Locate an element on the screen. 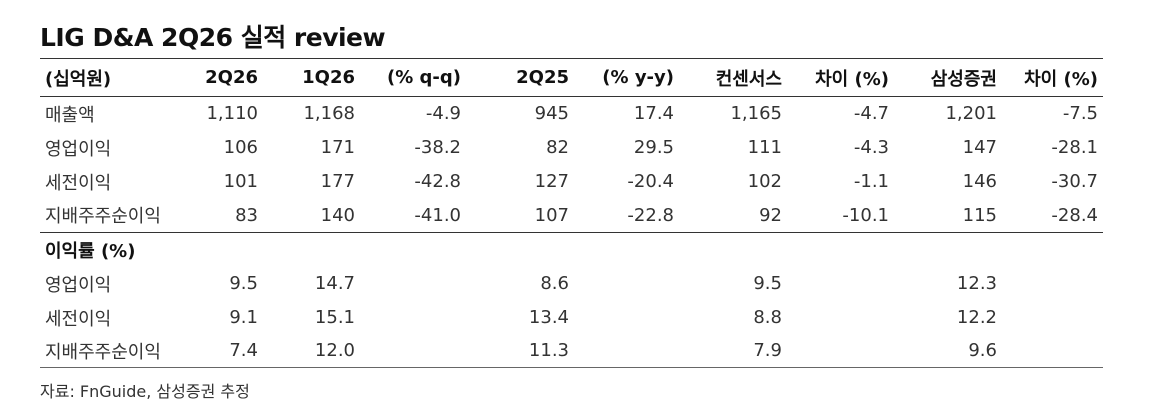 The width and height of the screenshot is (1166, 418). table-row: 세전이익 9.1 15.1 13.4 8.8 12.2 is located at coordinates (571, 318).